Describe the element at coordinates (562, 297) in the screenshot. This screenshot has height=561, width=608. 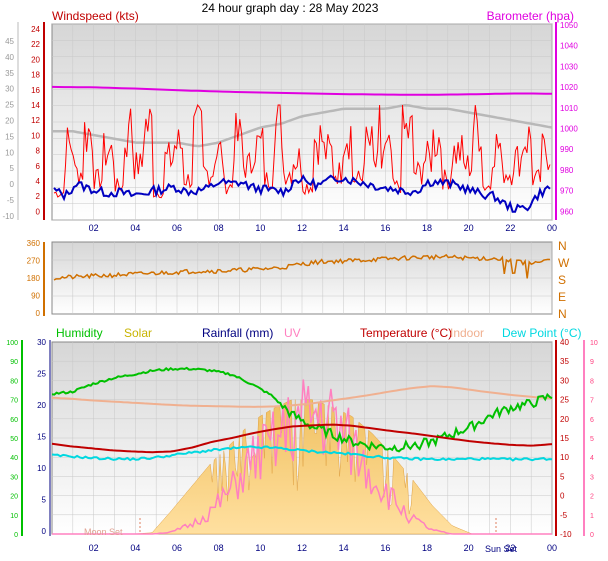
I see `compass-label: E` at that location.